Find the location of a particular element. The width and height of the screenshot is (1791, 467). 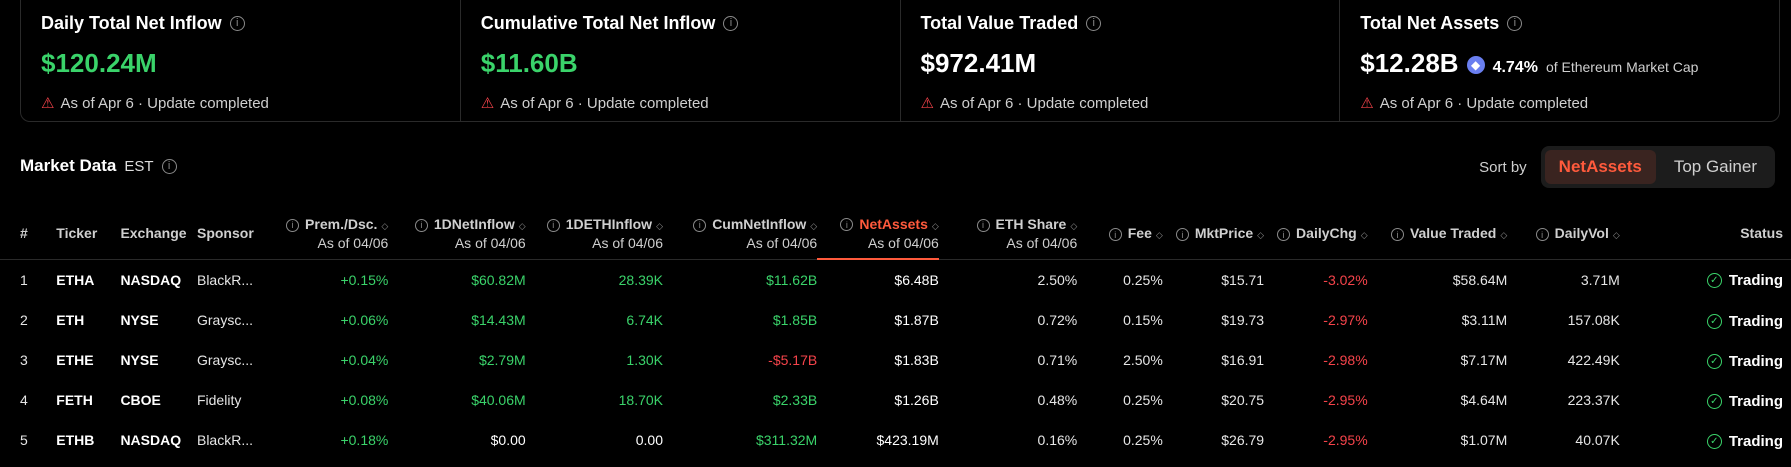

cell-ticker: ETHE is located at coordinates (75, 360).